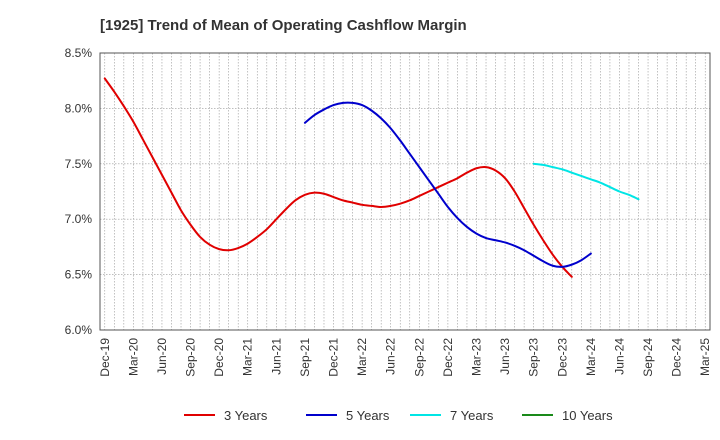 The image size is (720, 440). I want to click on x-tick-label: Sep-20, so click(191, 357).